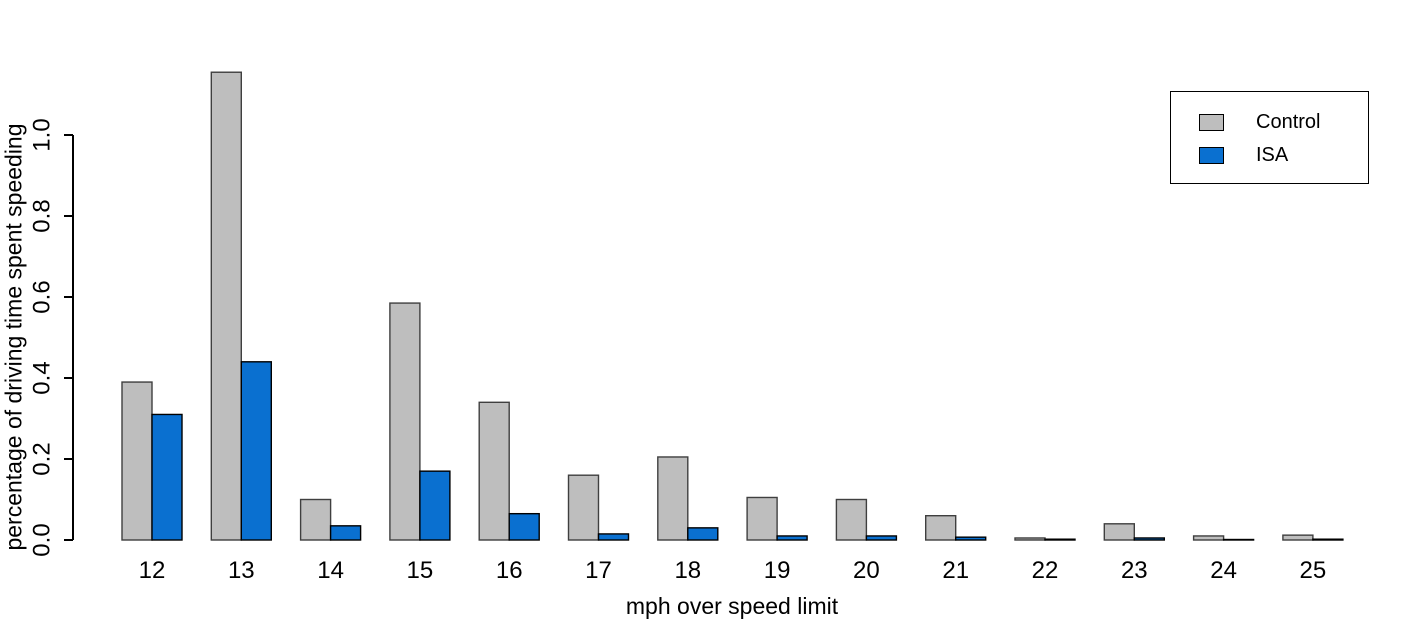 Image resolution: width=1428 pixels, height=640 pixels. I want to click on x-category-label: 20, so click(866, 570).